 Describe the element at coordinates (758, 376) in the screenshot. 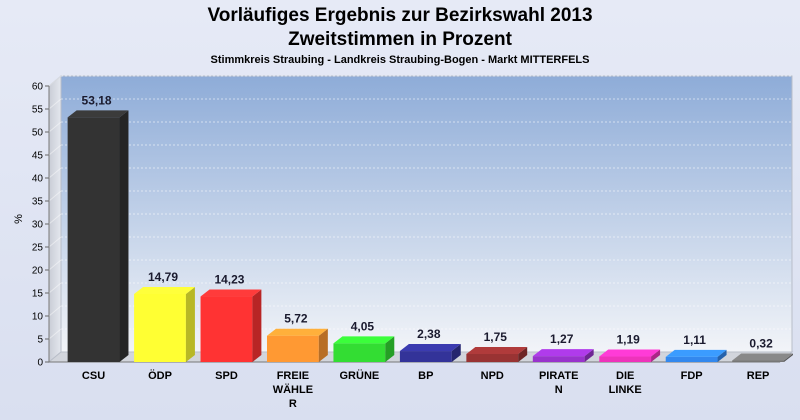

I see `x-category-label: REP` at that location.